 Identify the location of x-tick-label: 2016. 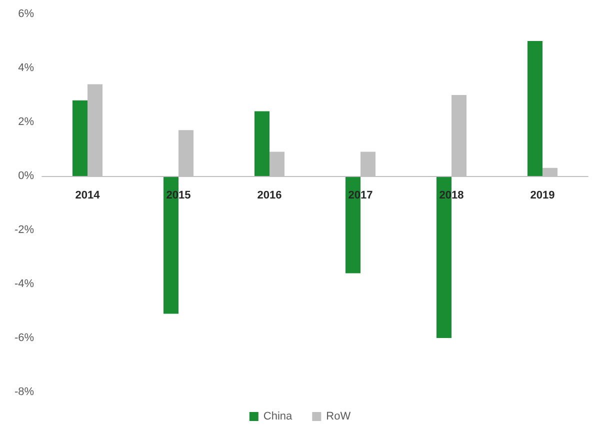
(269, 196).